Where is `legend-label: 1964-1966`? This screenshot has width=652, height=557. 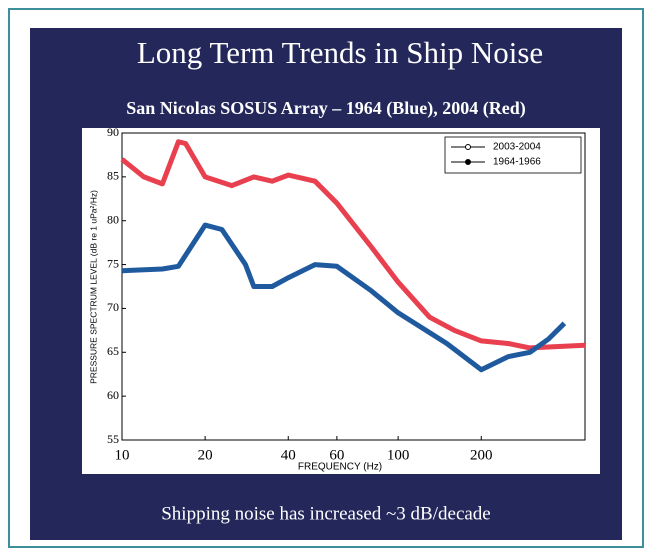
legend-label: 1964-1966 is located at coordinates (517, 162).